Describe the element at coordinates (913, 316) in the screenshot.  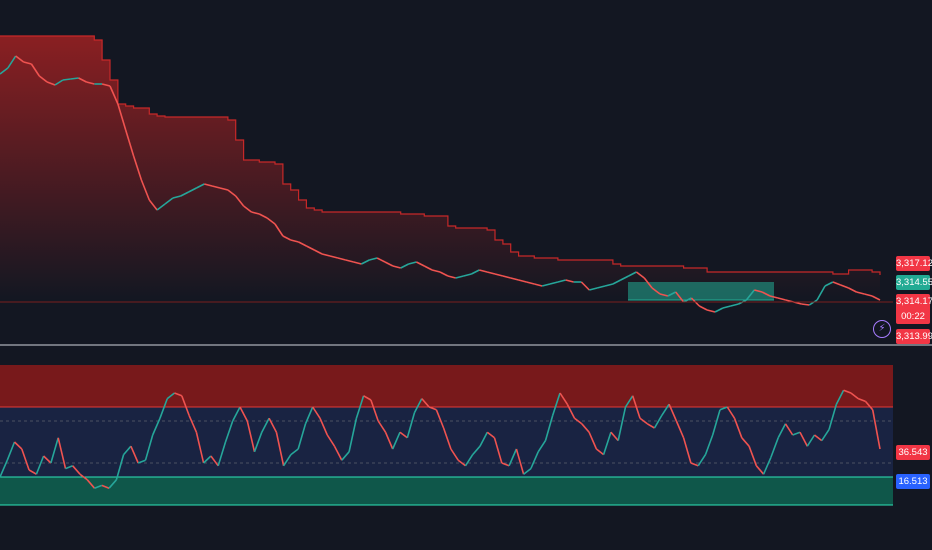
I see `countdown-timer: 00:22` at that location.